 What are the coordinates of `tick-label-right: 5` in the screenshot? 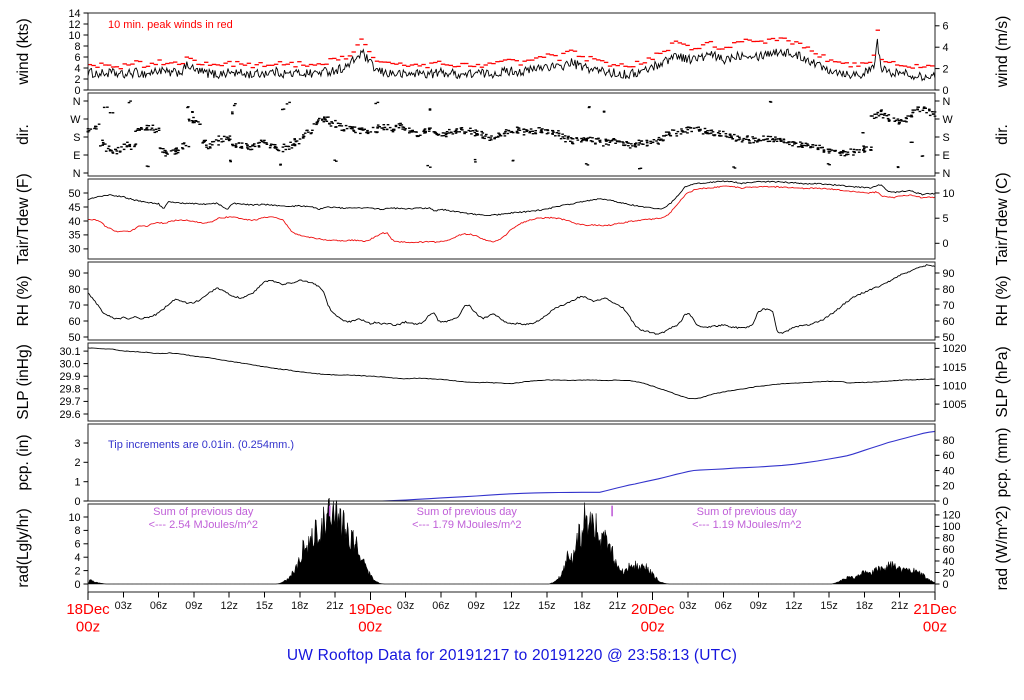 It's located at (946, 219).